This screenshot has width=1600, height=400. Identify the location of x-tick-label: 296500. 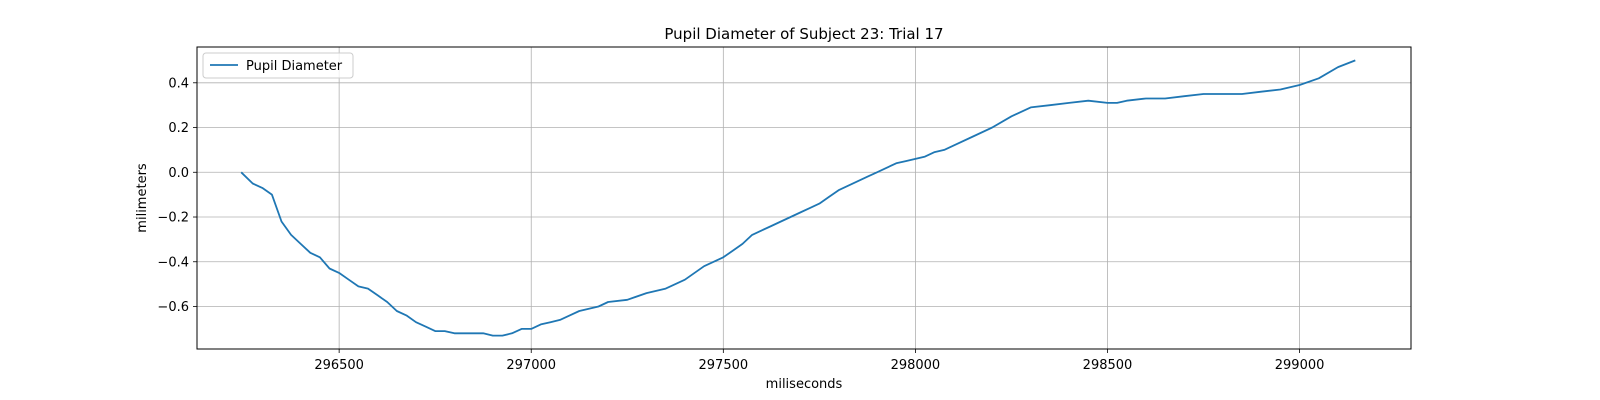
(339, 365).